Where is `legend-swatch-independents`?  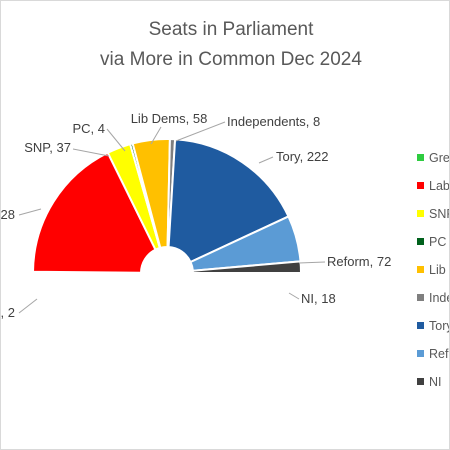 legend-swatch-independents is located at coordinates (420, 297).